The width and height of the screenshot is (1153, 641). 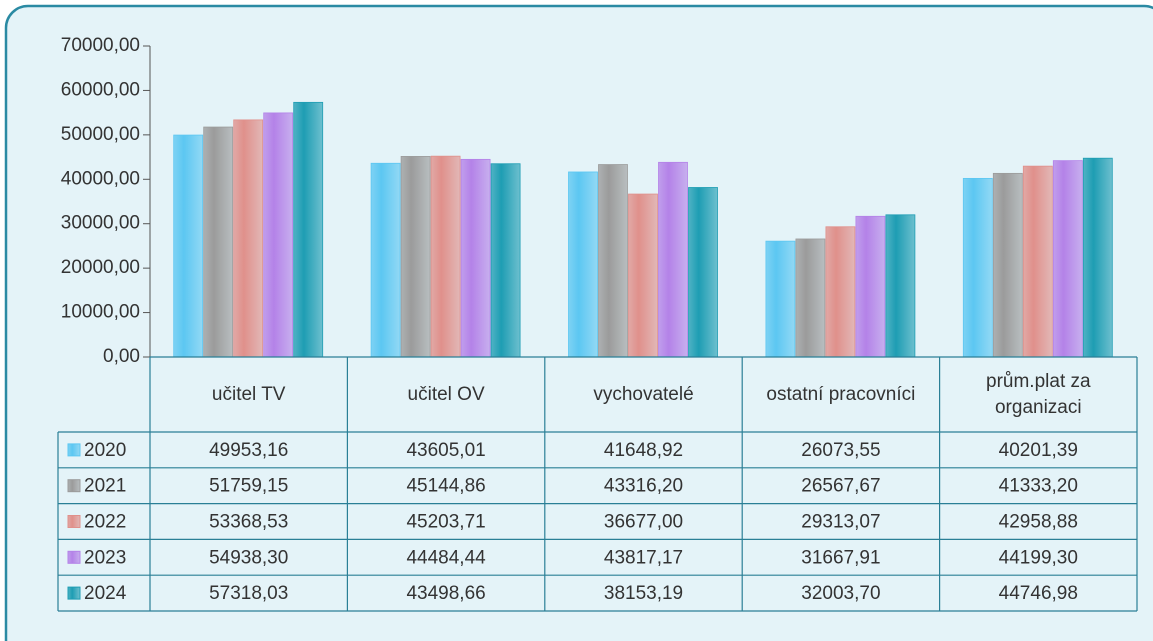 What do you see at coordinates (1038, 593) in the screenshot?
I see `value-label: 44746,98` at bounding box center [1038, 593].